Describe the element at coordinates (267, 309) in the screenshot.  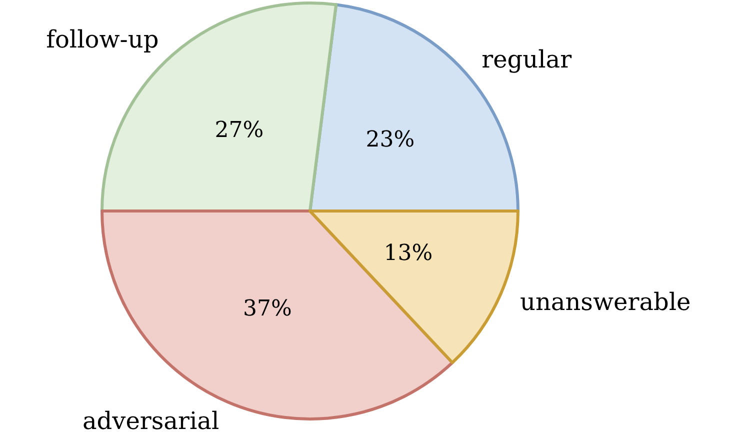
I see `data-label: 37%` at that location.